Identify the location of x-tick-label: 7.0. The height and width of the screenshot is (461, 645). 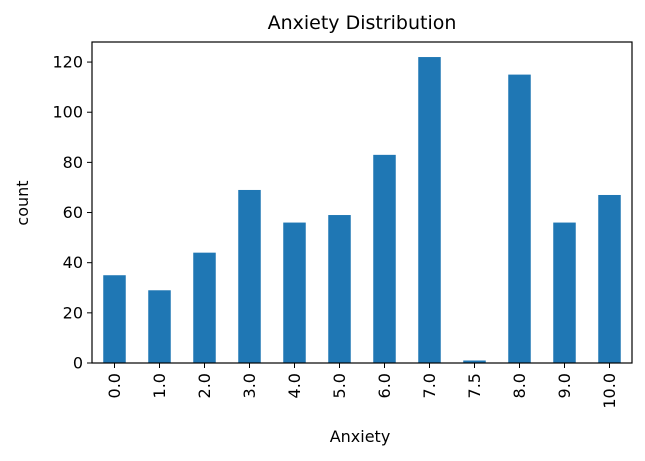
(429, 385).